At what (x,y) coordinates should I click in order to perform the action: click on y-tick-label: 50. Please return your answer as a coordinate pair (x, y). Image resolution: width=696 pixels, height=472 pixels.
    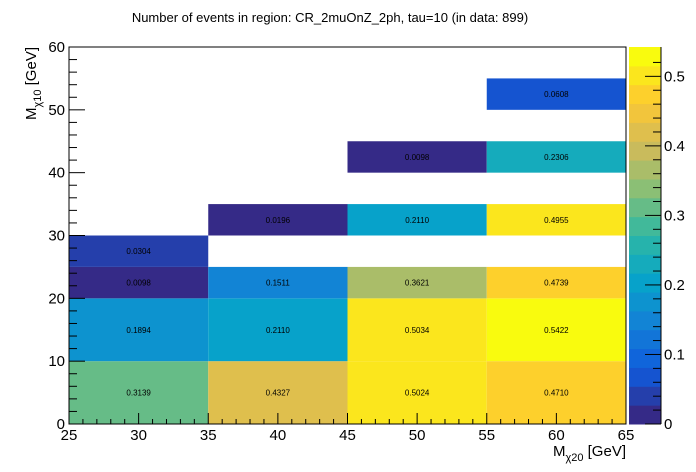
    Looking at the image, I should click on (56, 110).